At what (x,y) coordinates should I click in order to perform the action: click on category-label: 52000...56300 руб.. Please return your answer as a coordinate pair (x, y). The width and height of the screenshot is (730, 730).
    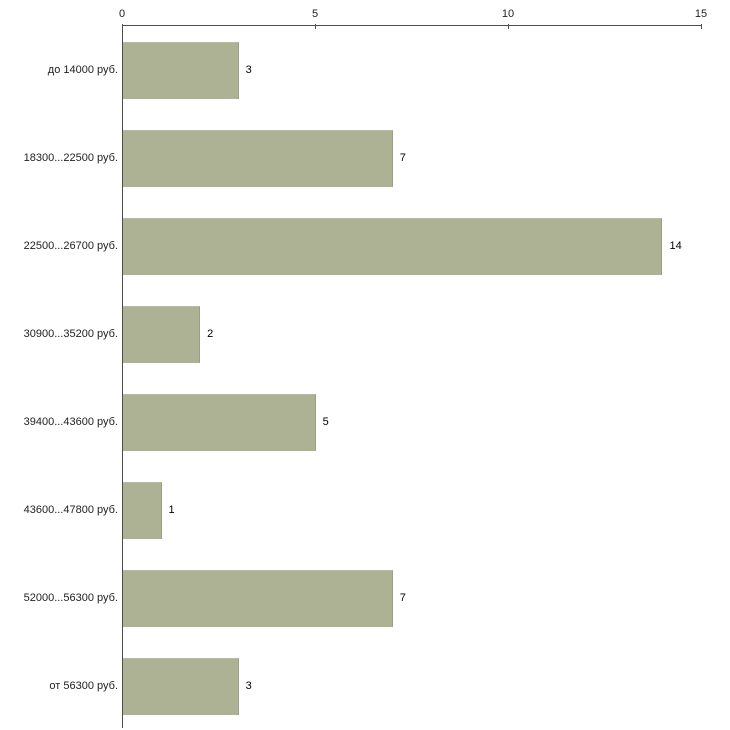
    Looking at the image, I should click on (70, 598).